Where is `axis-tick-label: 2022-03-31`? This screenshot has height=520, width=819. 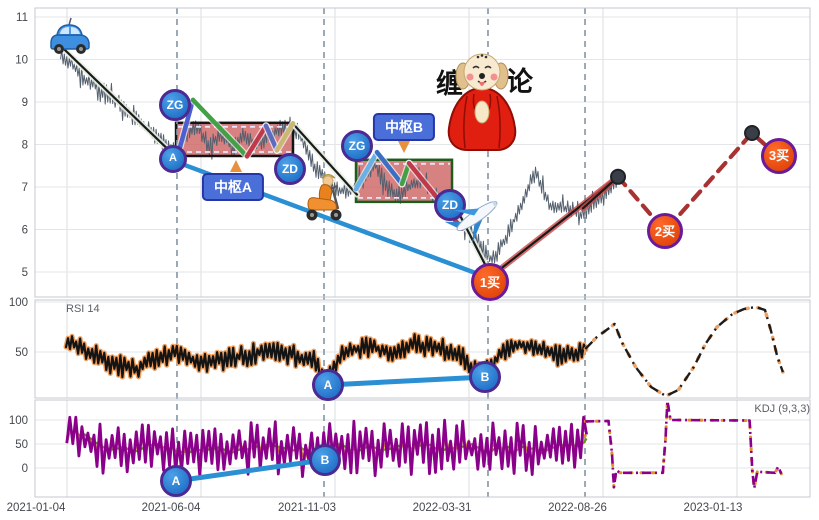
axis-tick-label: 2022-03-31 is located at coordinates (442, 508).